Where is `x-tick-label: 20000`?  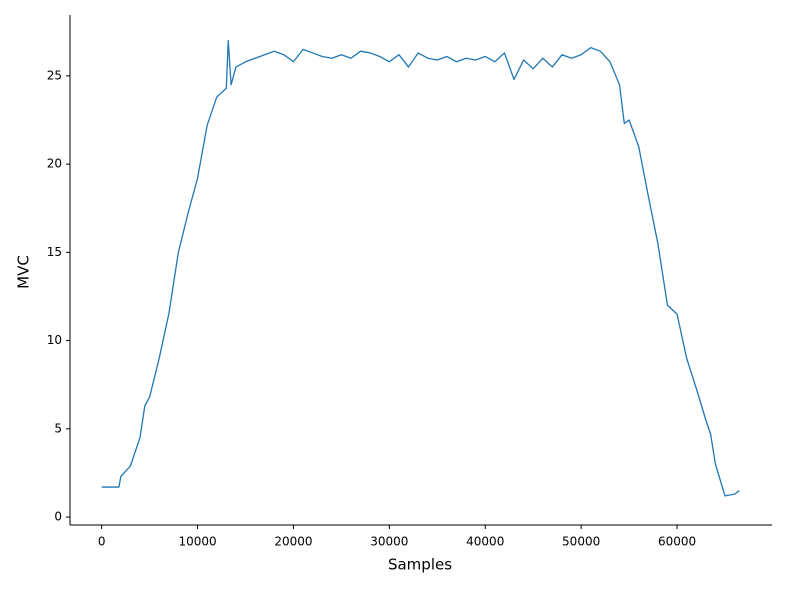
x-tick-label: 20000 is located at coordinates (293, 542).